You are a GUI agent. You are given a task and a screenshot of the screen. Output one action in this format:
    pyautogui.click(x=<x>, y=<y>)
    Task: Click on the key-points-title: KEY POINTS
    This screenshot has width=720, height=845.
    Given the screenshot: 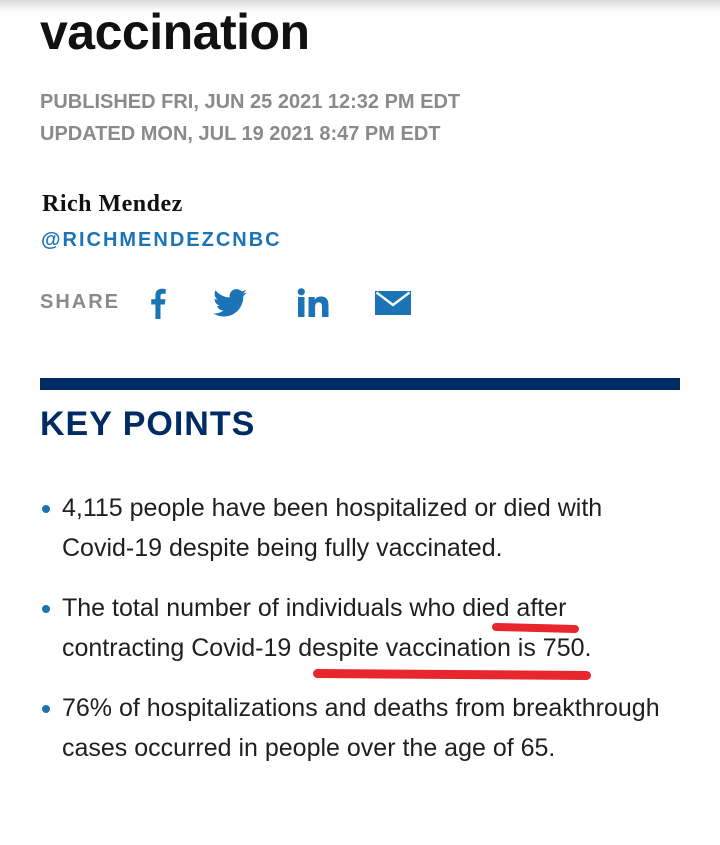 What is the action you would take?
    pyautogui.click(x=148, y=424)
    